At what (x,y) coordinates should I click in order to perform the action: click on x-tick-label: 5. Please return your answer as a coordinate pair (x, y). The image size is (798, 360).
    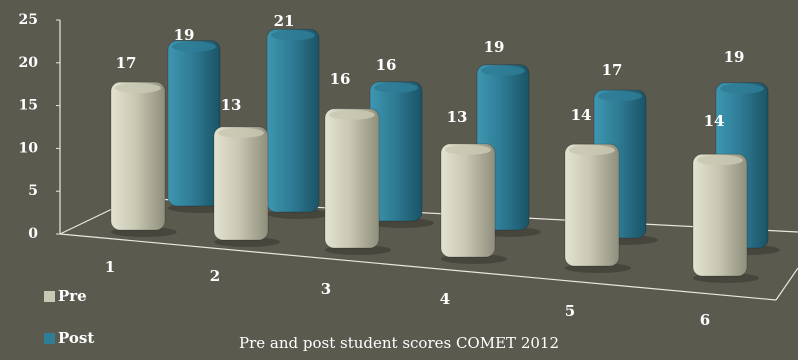
    Looking at the image, I should click on (570, 311).